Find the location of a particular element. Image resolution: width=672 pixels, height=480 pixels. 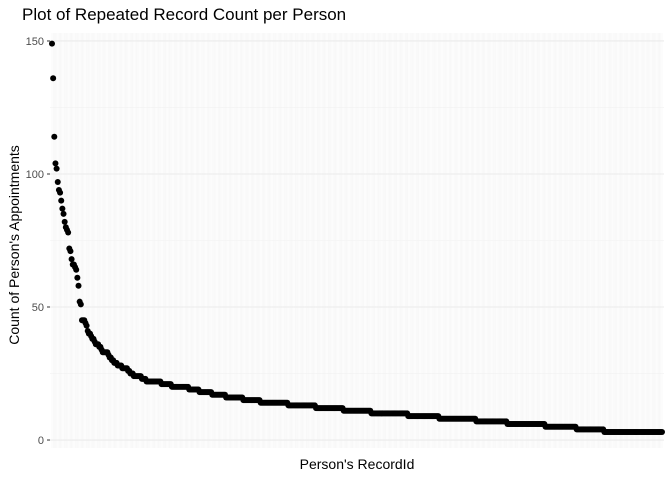

y-axis: 0 50 100 150 is located at coordinates (38, 241).